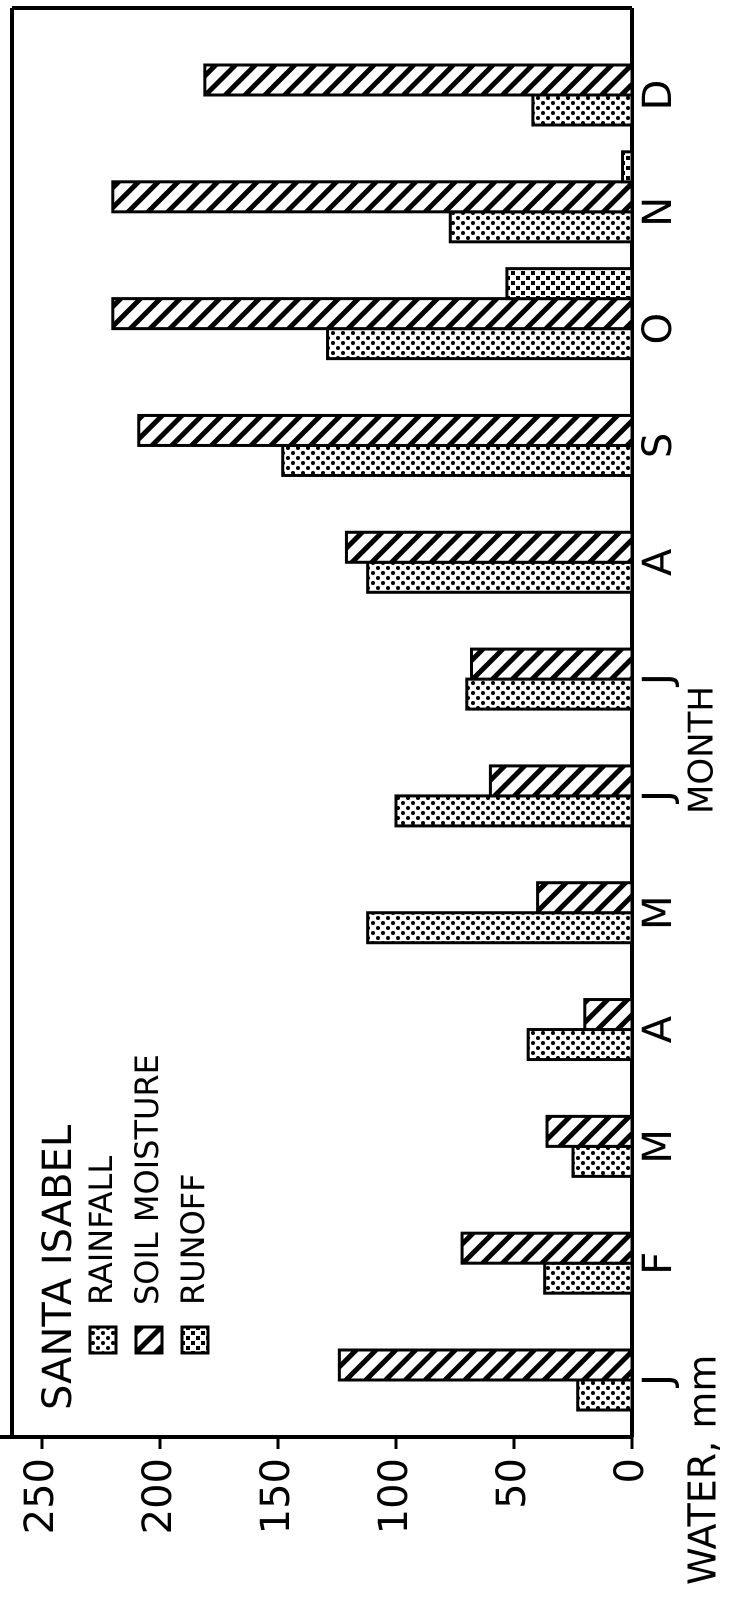  I want to click on y-tick-label: 0, so click(630, 1470).